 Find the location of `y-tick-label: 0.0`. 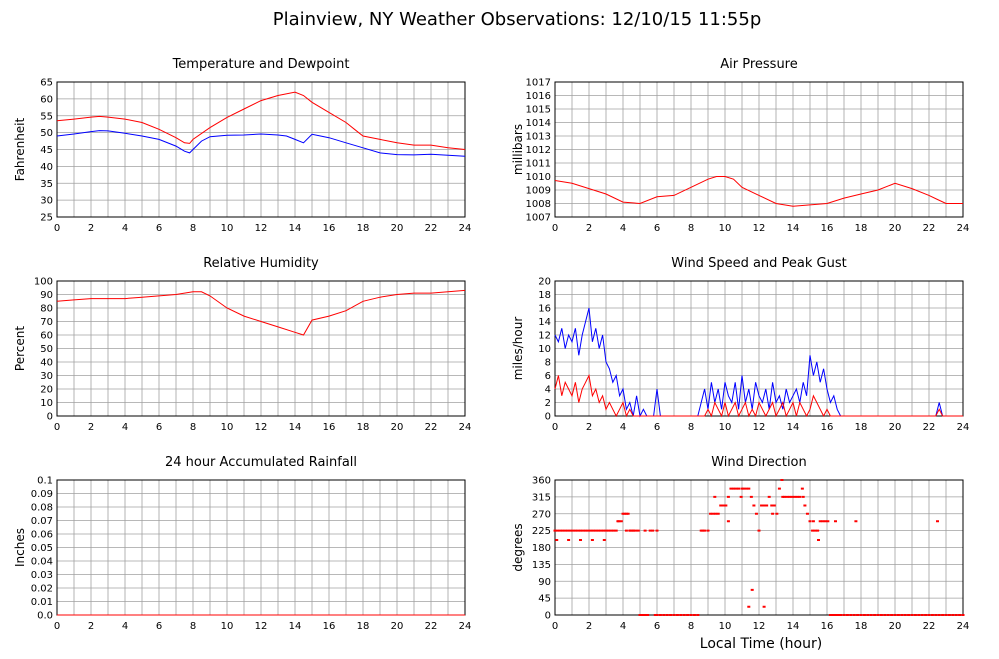

y-tick-label: 0.0 is located at coordinates (45, 616).